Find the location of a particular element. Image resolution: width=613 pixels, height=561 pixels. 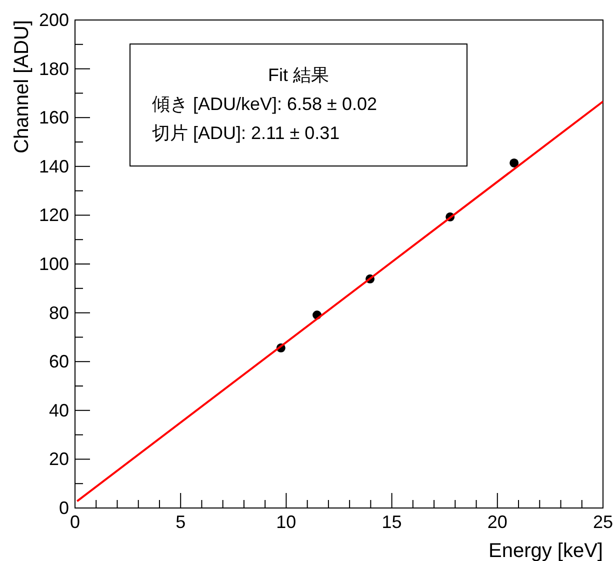

point is located at coordinates (514, 163).